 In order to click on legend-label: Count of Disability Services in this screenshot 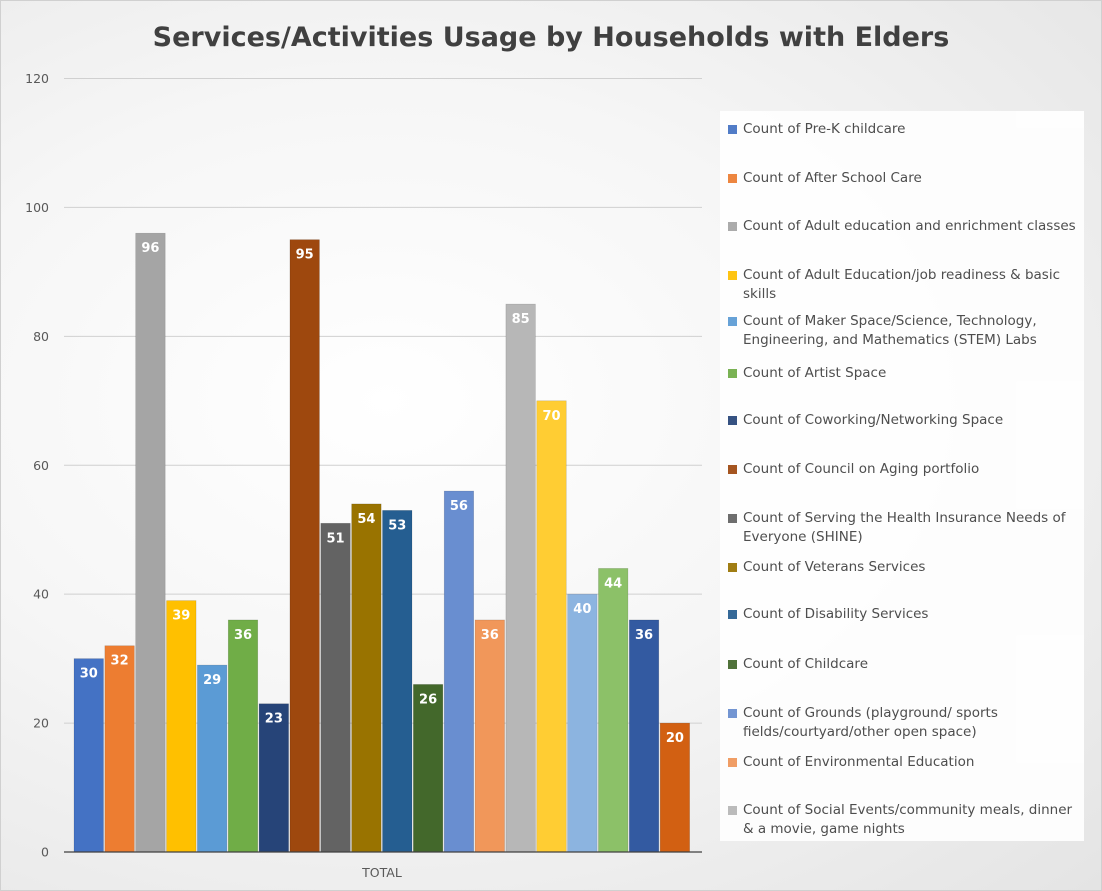, I will do `click(836, 614)`.